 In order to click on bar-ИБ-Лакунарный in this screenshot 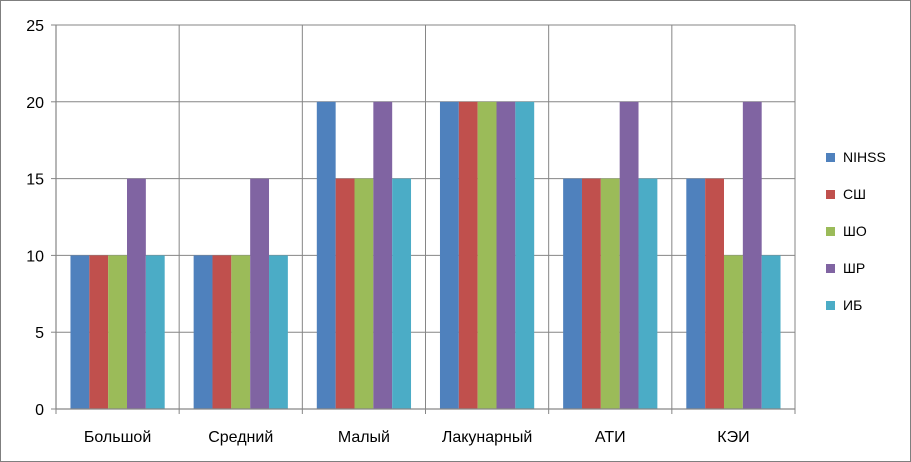, I will do `click(525, 255)`.